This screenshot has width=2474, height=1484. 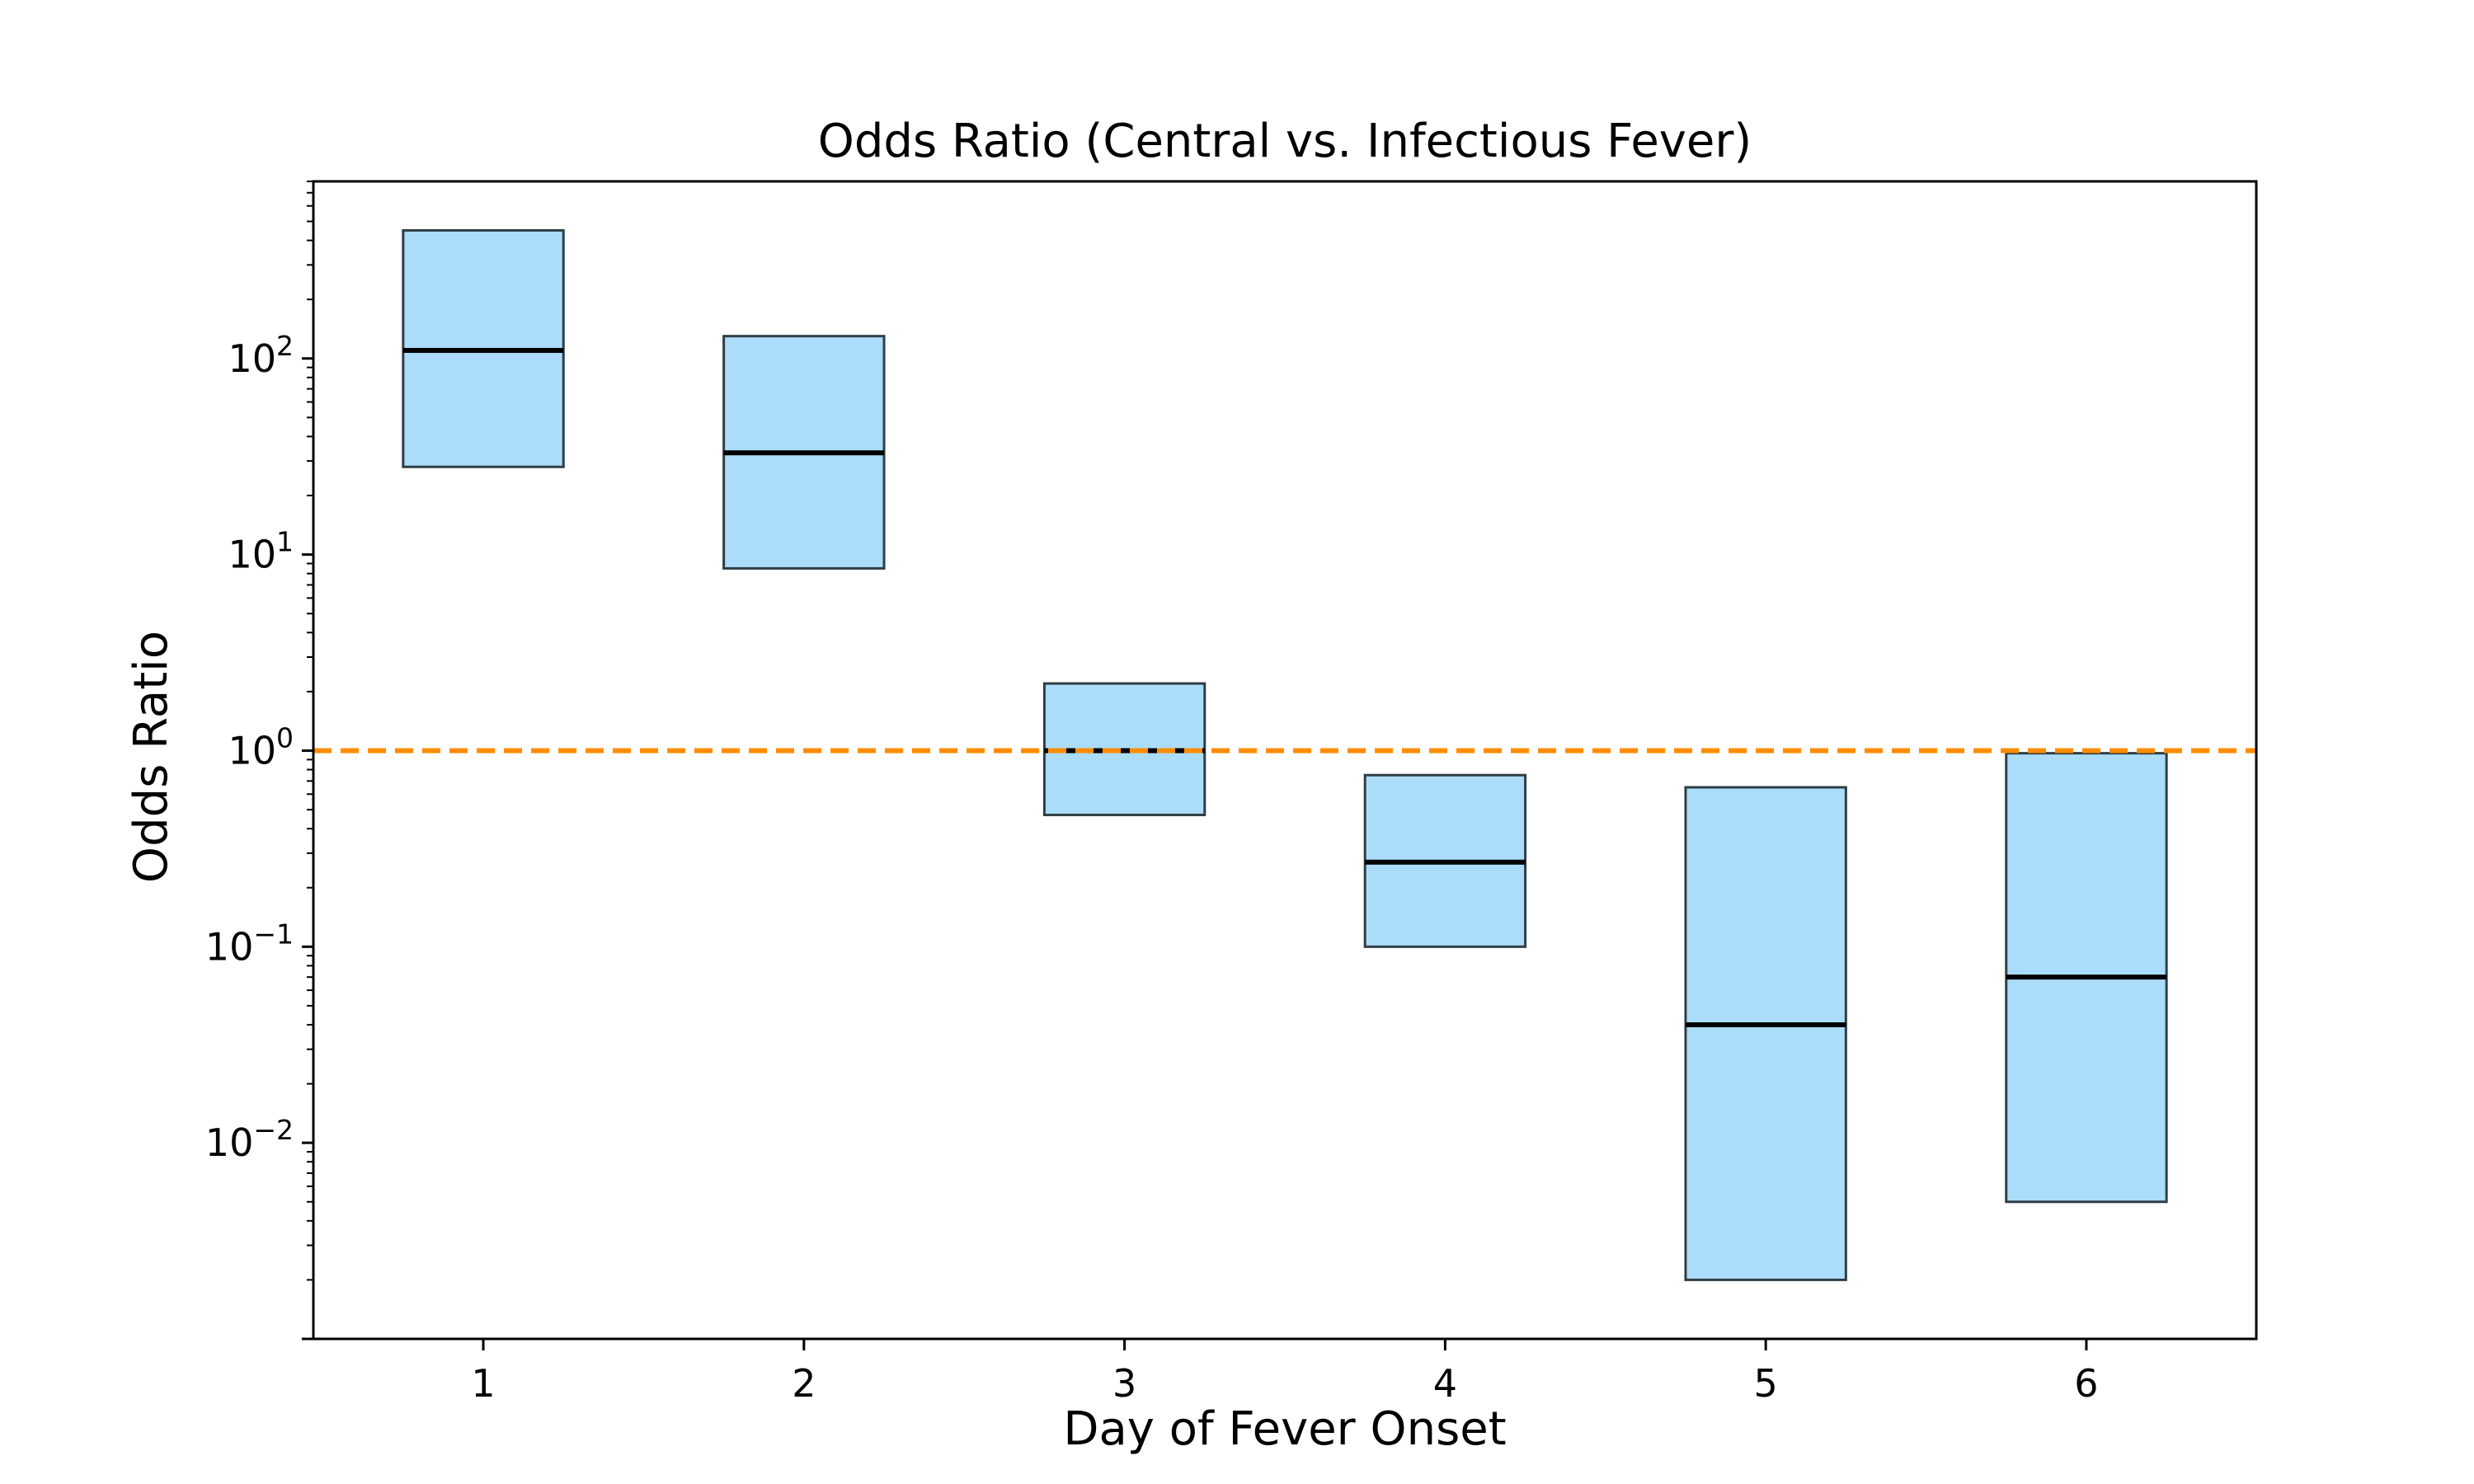 I want to click on y-axis-label: Odds Ratio, so click(x=151, y=757).